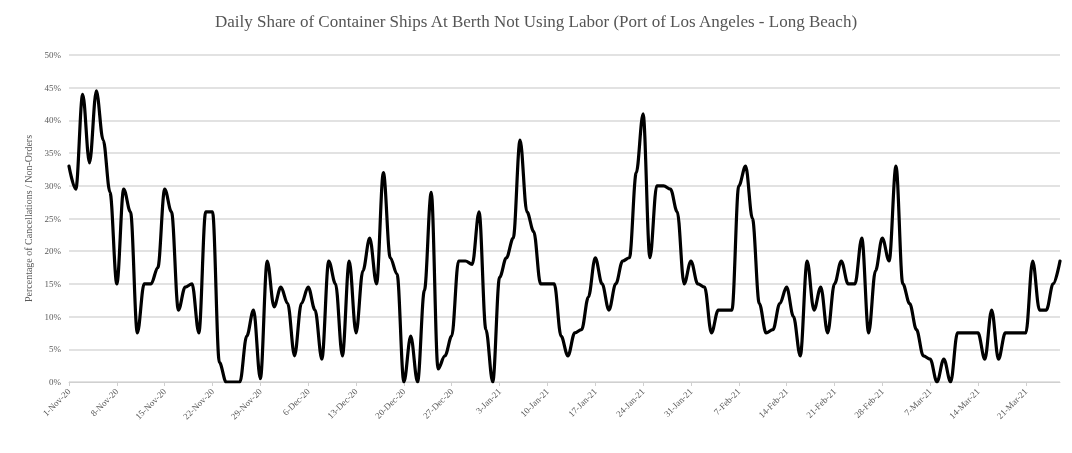 The width and height of the screenshot is (1072, 453). What do you see at coordinates (53, 153) in the screenshot?
I see `y-tick-label: 35%` at bounding box center [53, 153].